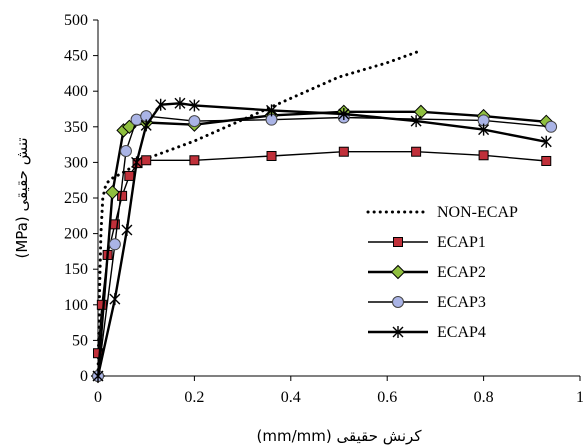  I want to click on y-tick-label: 100, so click(76, 305).